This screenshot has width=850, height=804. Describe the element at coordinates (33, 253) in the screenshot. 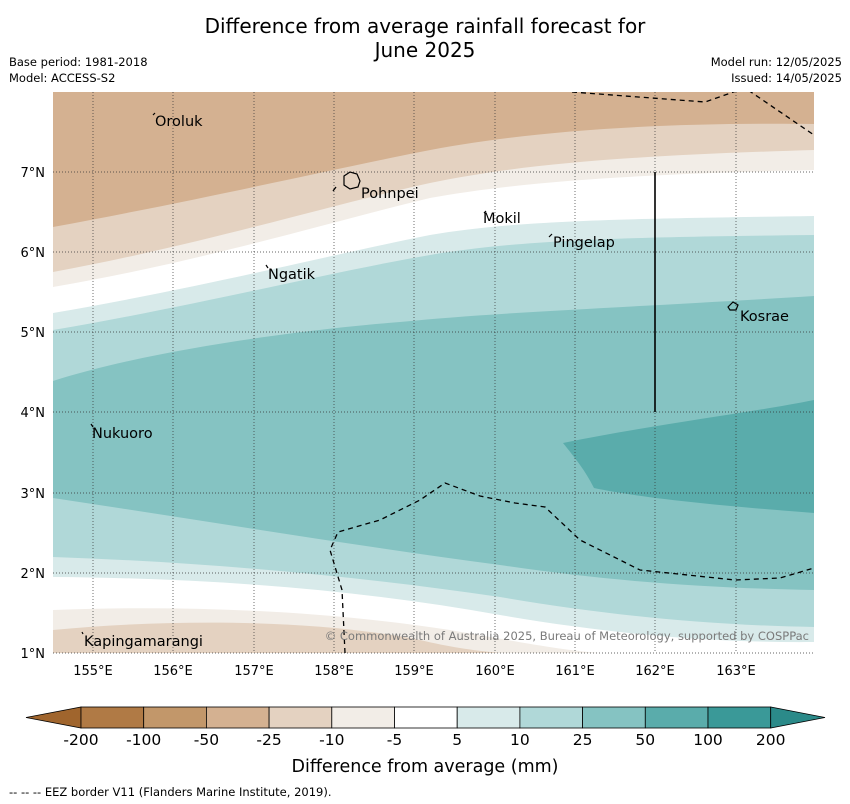

I see `lat-tick: 6°N` at that location.